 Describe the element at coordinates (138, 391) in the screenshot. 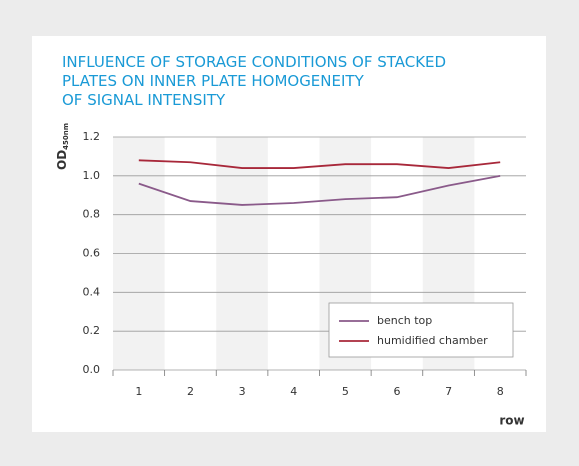

I see `x-tick-label: 1` at that location.